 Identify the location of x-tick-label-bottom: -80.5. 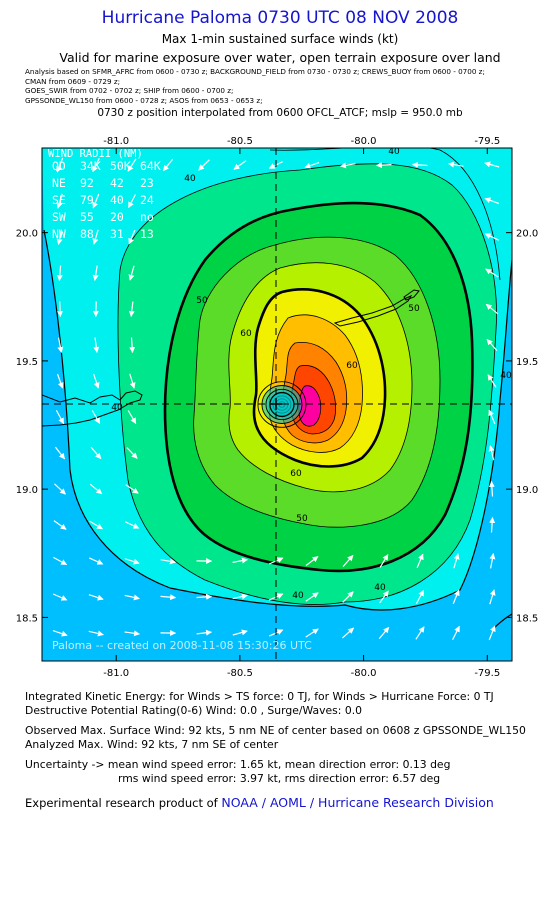
(240, 673).